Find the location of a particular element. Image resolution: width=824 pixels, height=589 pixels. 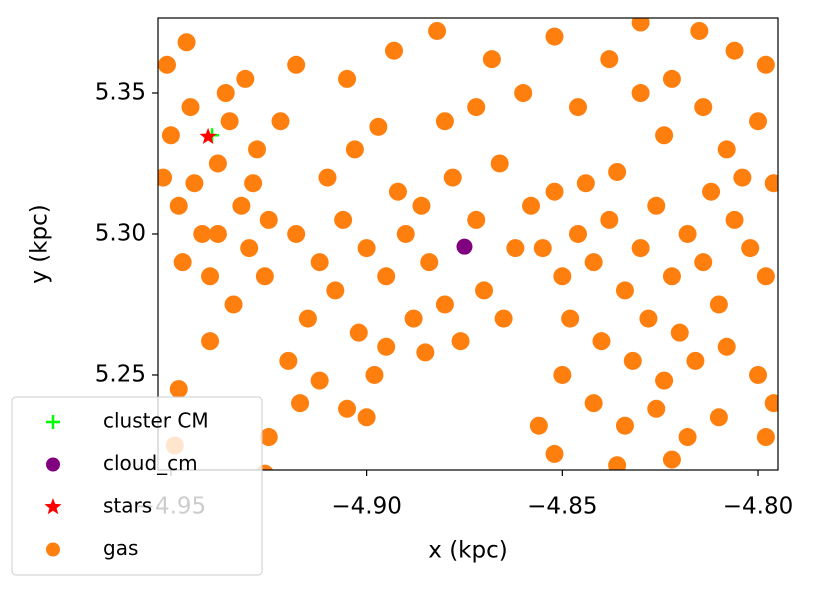

legend-box is located at coordinates (137, 486).